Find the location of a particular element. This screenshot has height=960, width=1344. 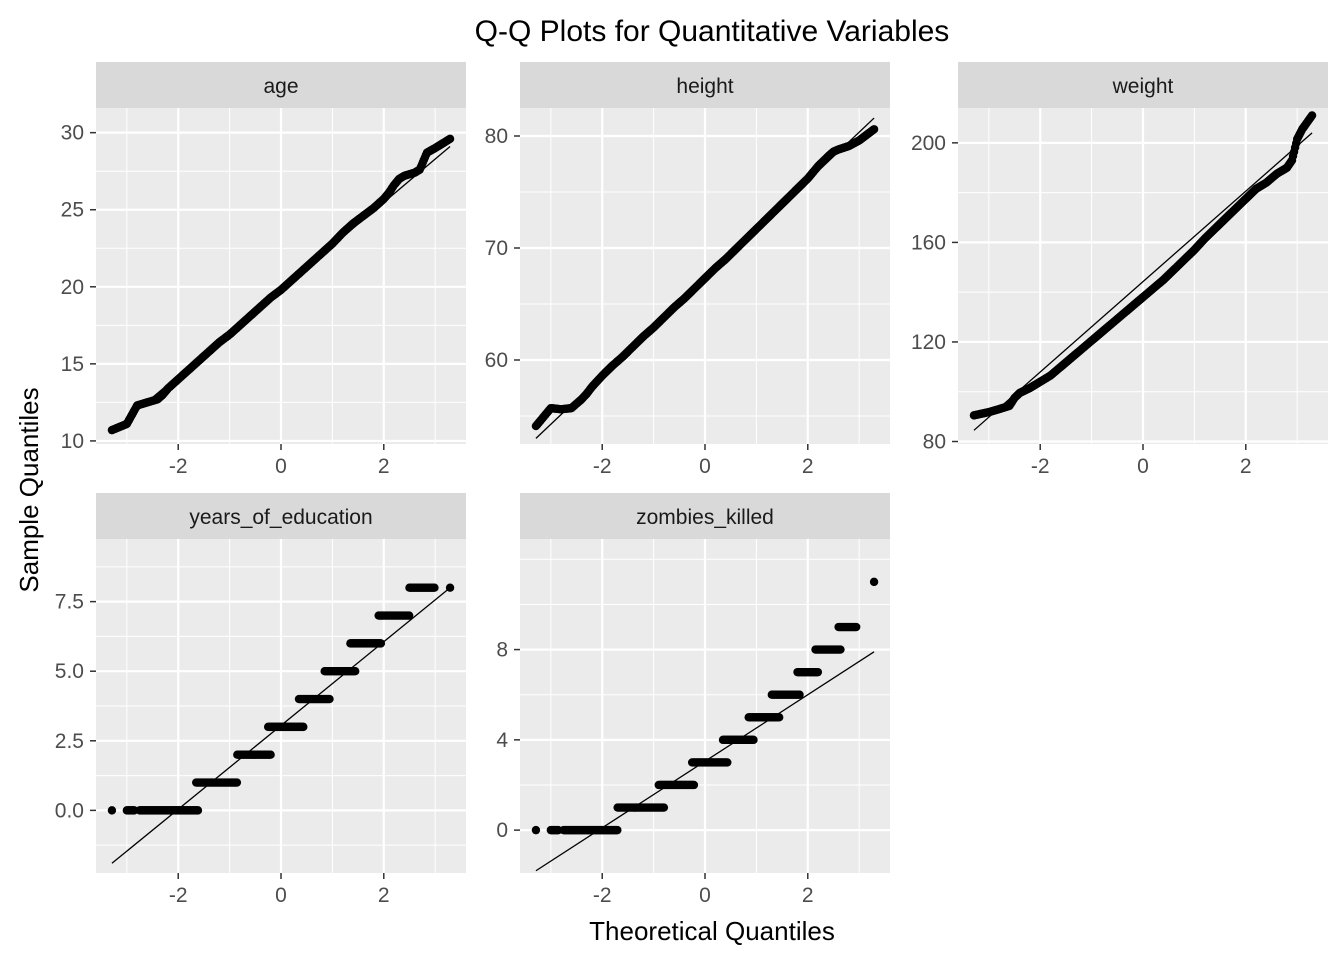

y-tick-label: 10 is located at coordinates (72, 441).